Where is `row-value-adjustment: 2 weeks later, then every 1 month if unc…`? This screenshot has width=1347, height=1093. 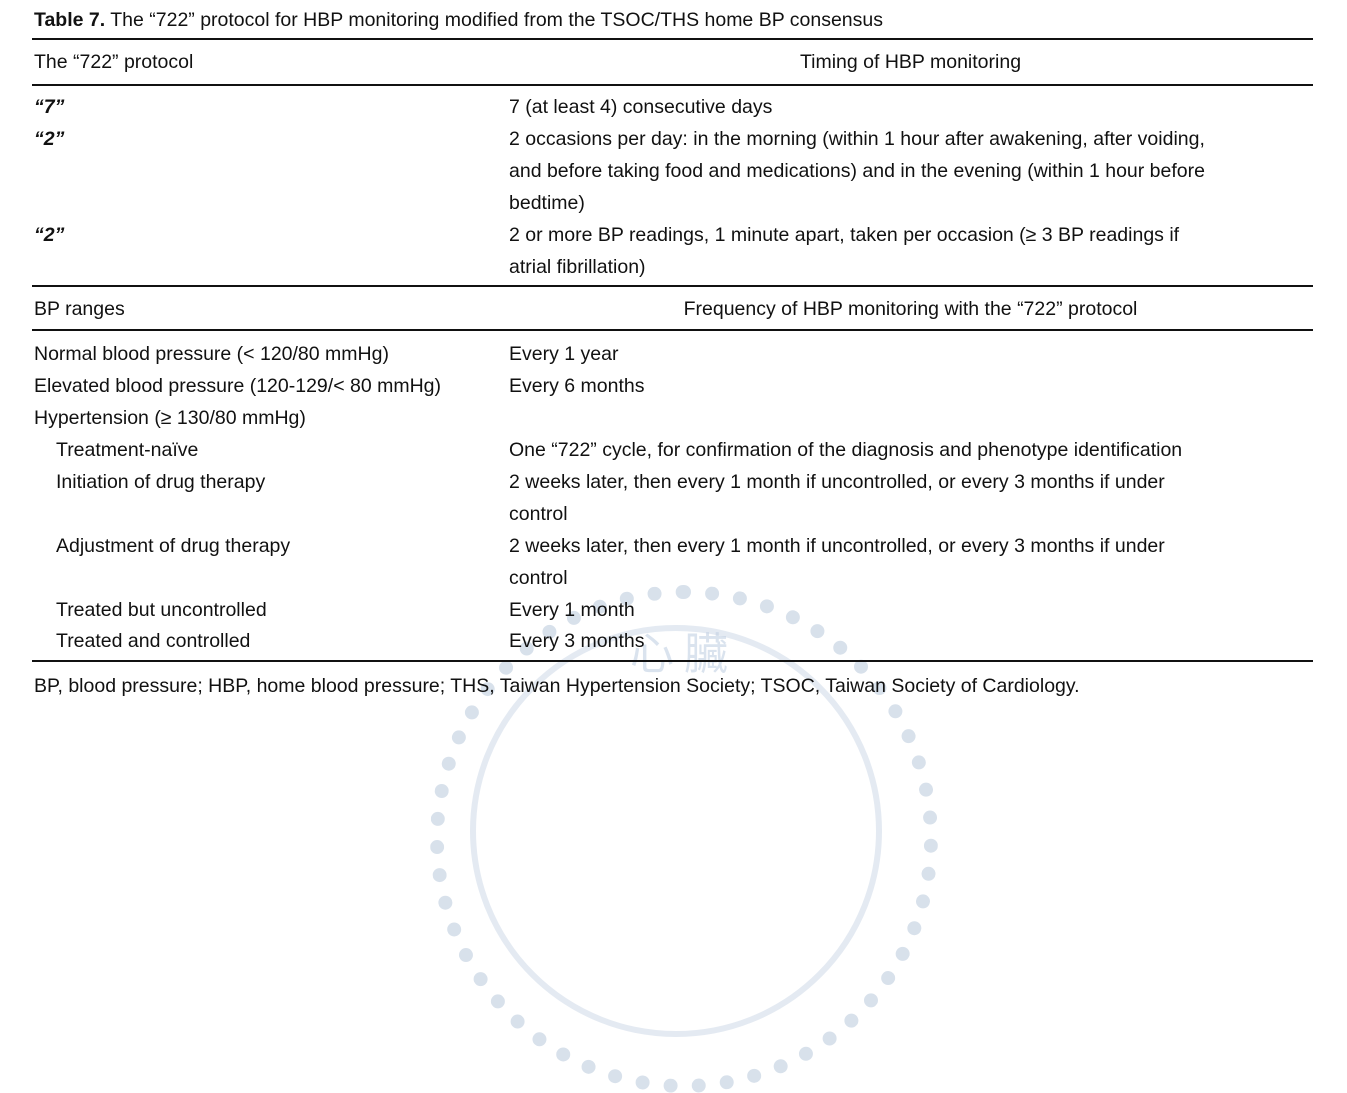 row-value-adjustment: 2 weeks later, then every 1 month if unc… is located at coordinates (837, 562).